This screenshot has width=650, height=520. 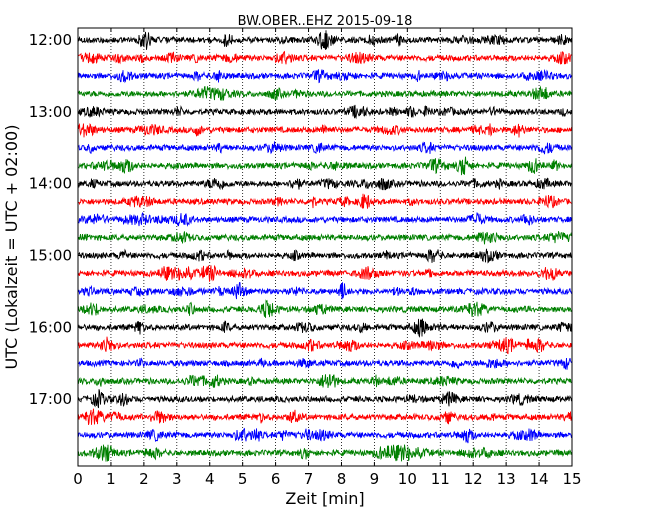 I want to click on x-axis-label: Zeit [min], so click(x=324, y=498).